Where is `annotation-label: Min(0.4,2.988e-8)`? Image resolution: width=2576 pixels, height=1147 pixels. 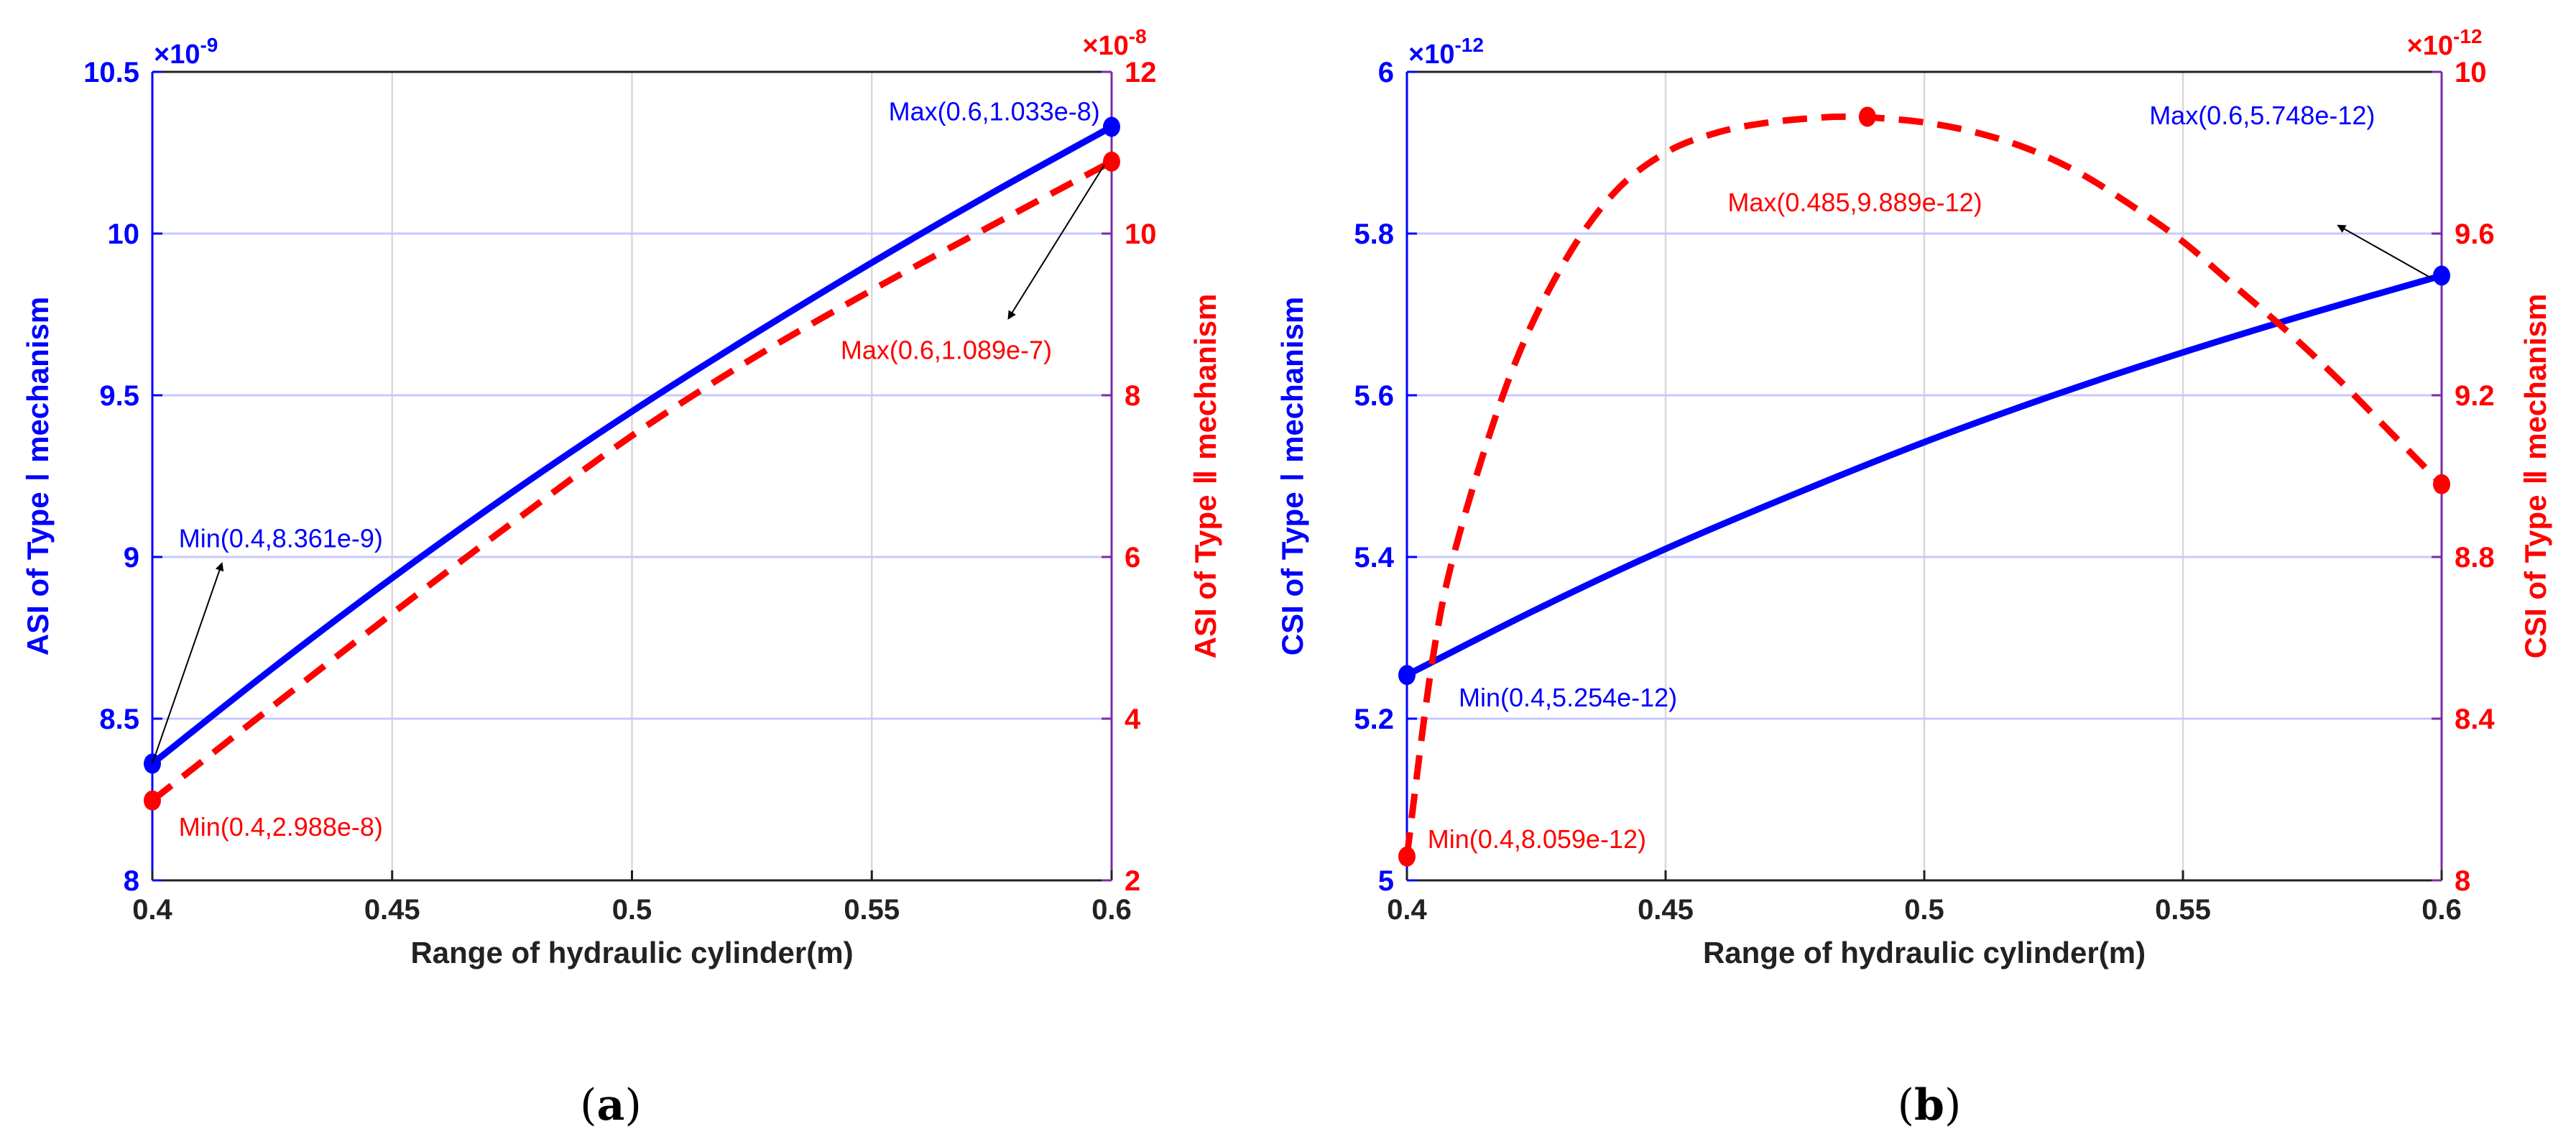
annotation-label: Min(0.4,2.988e-8) is located at coordinates (281, 827).